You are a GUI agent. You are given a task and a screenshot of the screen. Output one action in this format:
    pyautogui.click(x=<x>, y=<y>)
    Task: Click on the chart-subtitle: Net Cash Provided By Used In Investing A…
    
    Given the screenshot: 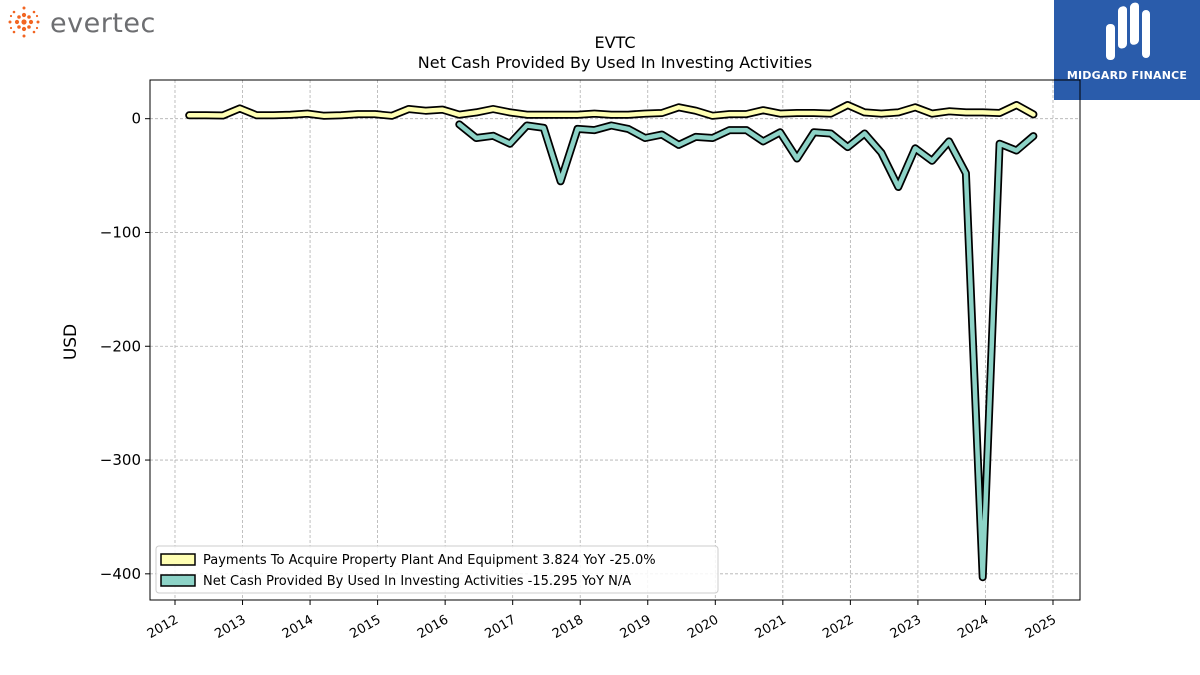 What is the action you would take?
    pyautogui.click(x=615, y=62)
    